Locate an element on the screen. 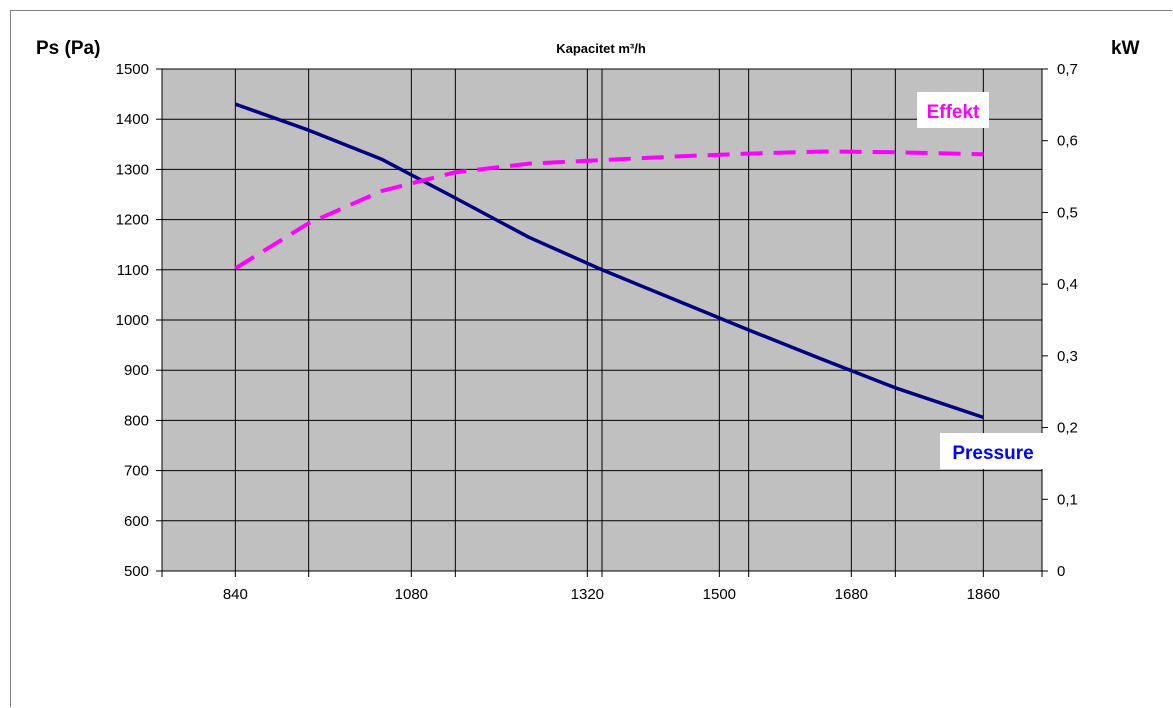  y2-tick-label: 0,5 is located at coordinates (1067, 212).